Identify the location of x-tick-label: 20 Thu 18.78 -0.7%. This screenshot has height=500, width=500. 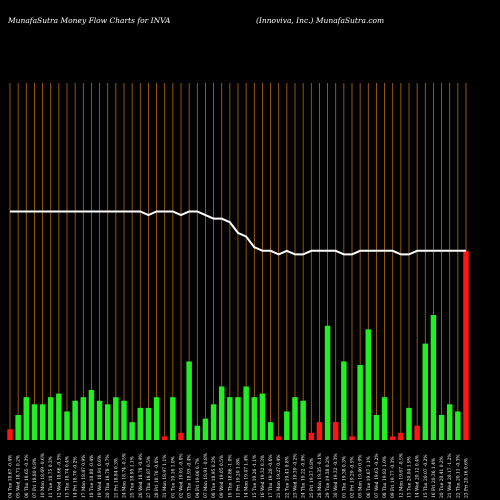
(108, 476).